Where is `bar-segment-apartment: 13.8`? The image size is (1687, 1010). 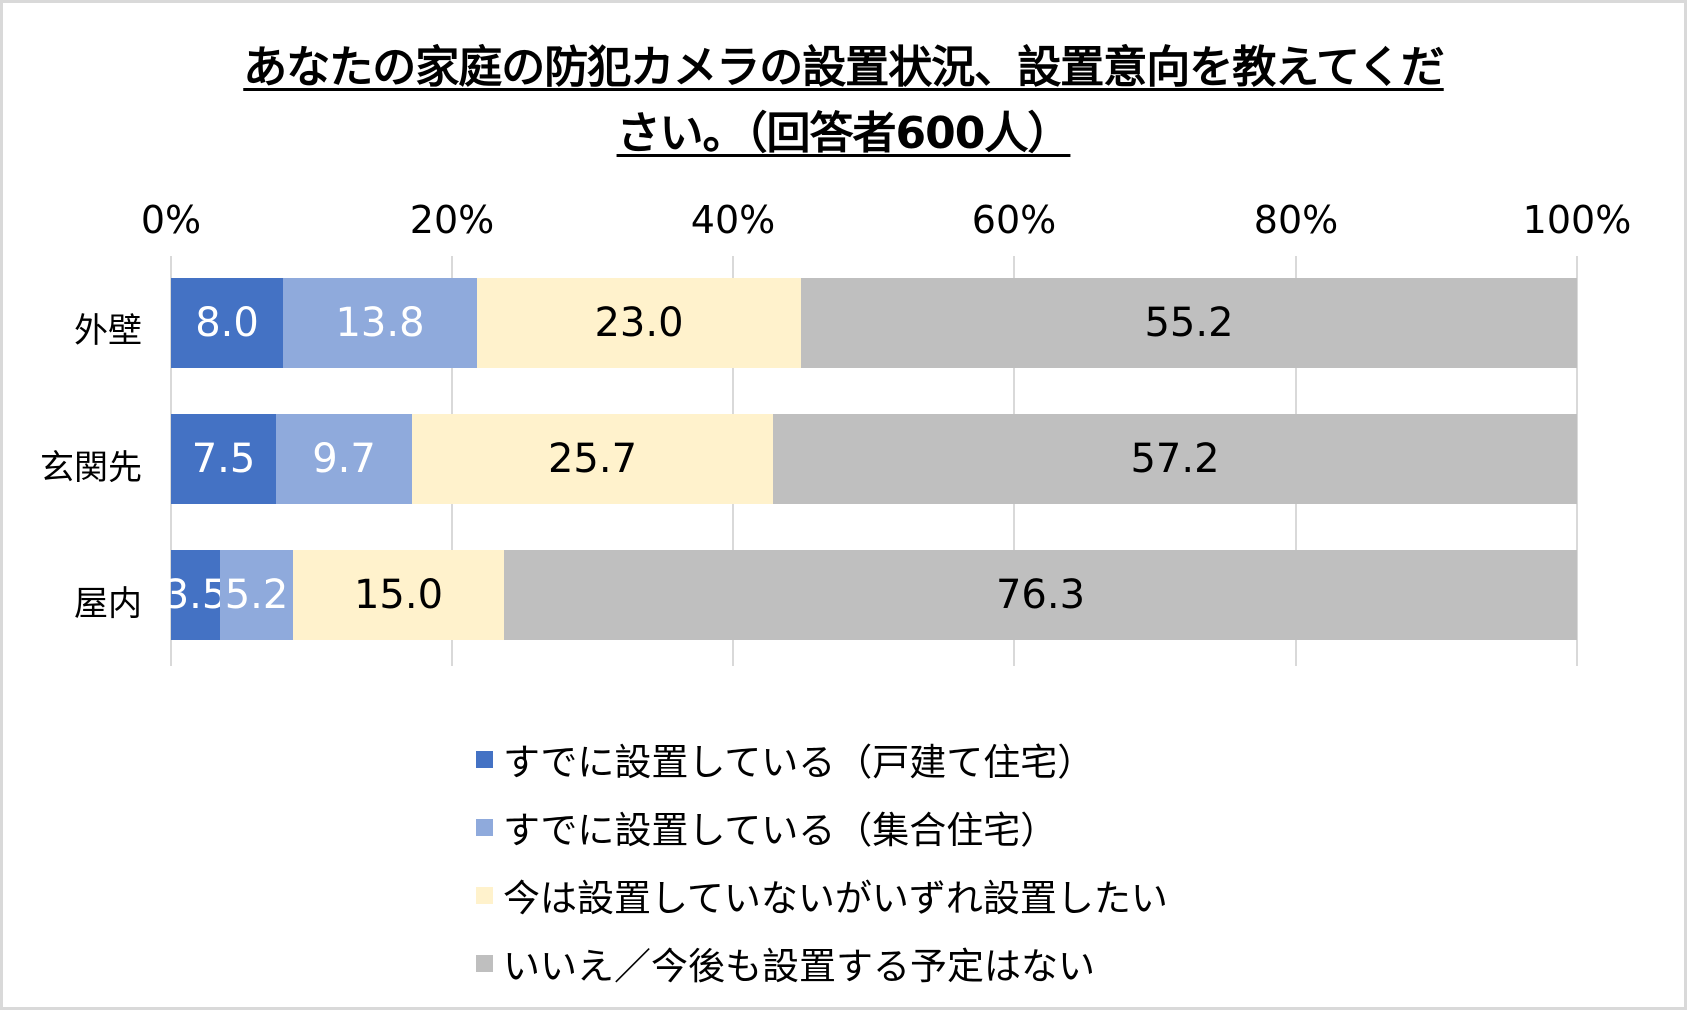
bar-segment-apartment: 13.8 is located at coordinates (380, 323).